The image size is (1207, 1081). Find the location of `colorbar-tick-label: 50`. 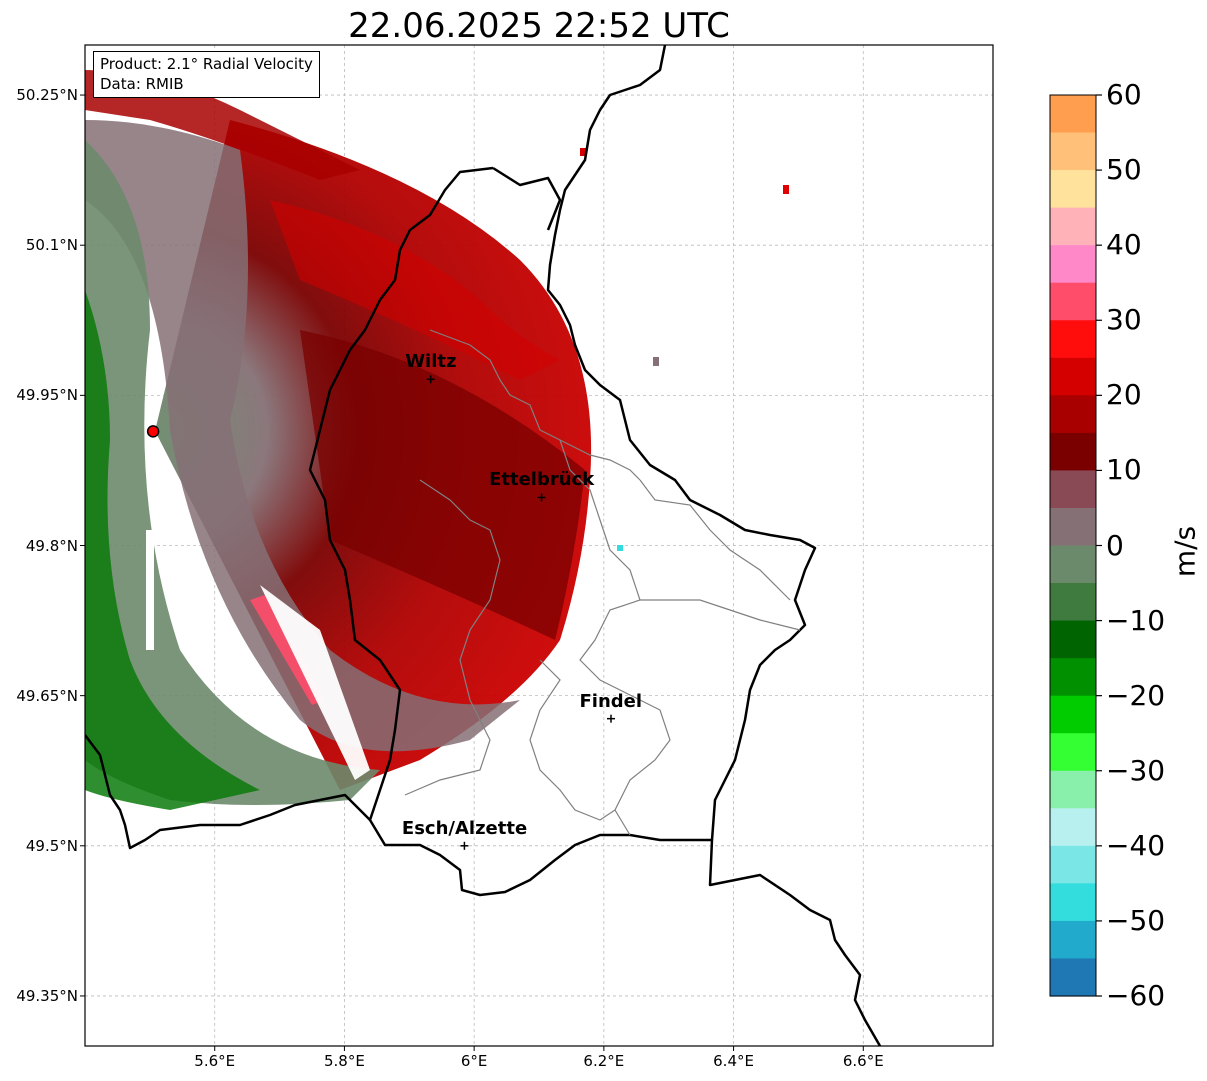

colorbar-tick-label: 50 is located at coordinates (1124, 170).